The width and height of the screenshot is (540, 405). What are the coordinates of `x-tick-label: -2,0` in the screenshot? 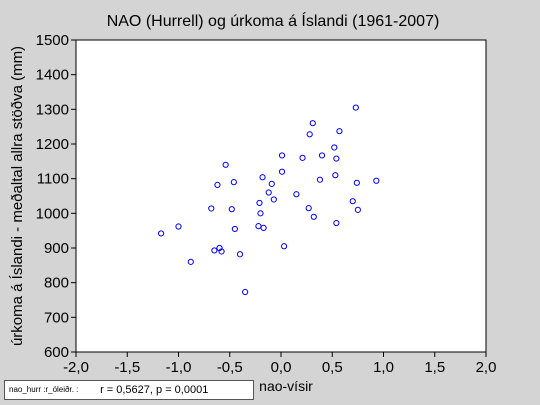 It's located at (76, 367).